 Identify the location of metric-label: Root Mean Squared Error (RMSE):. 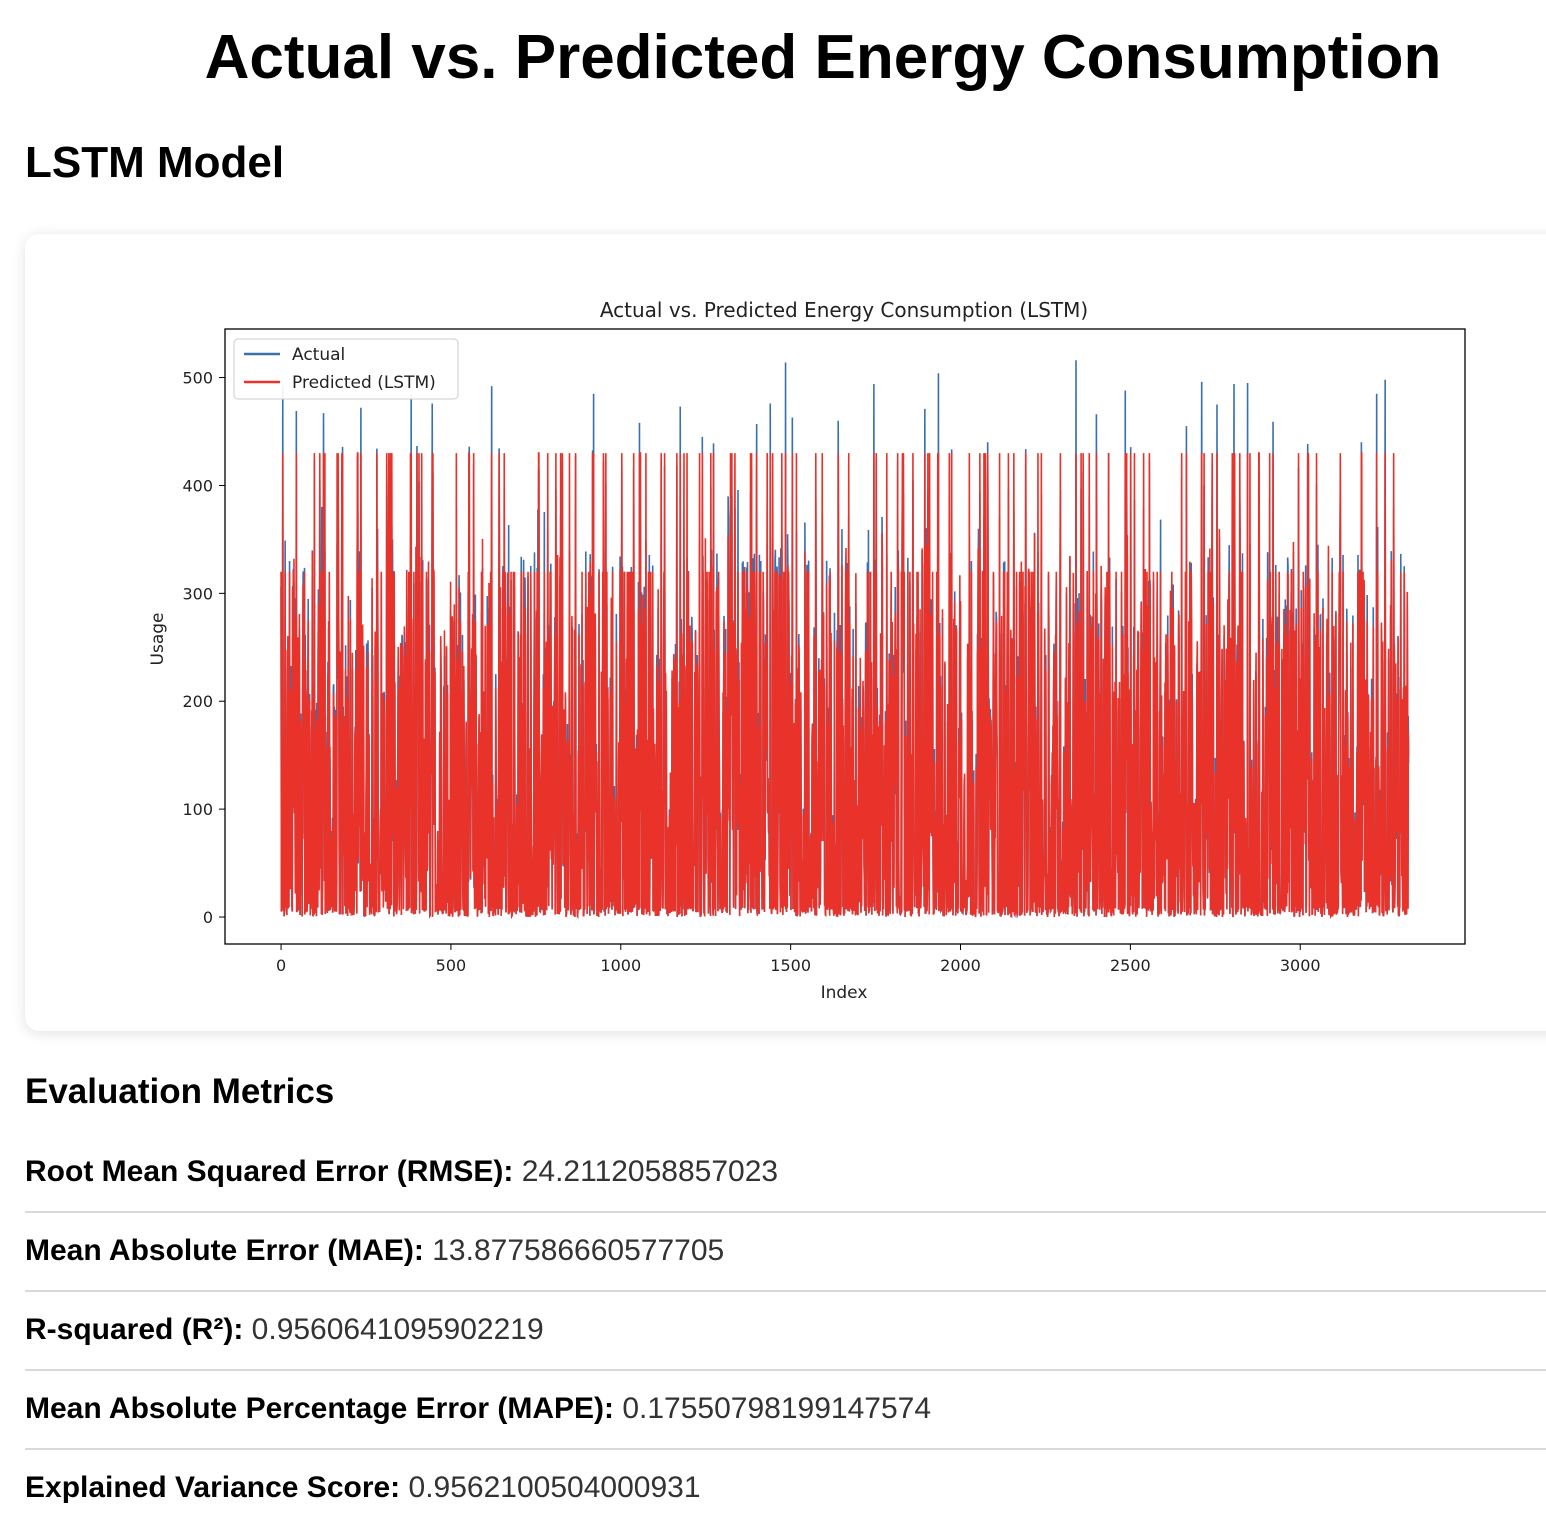
(269, 1171).